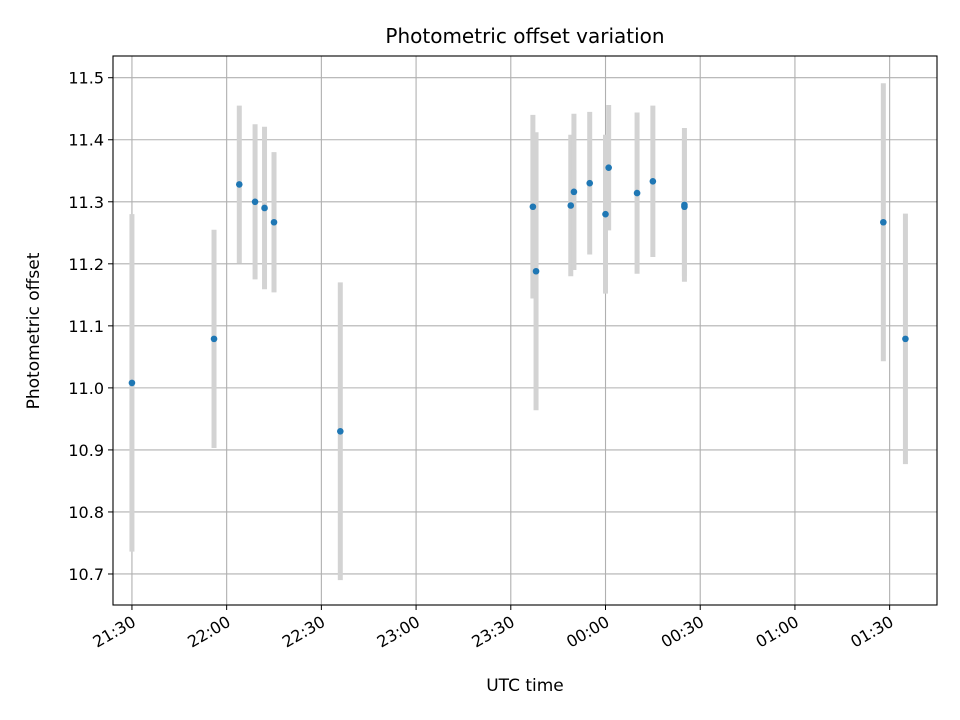 The image size is (960, 720). Describe the element at coordinates (34, 330) in the screenshot. I see `y-axis-label: Photometric offset` at that location.